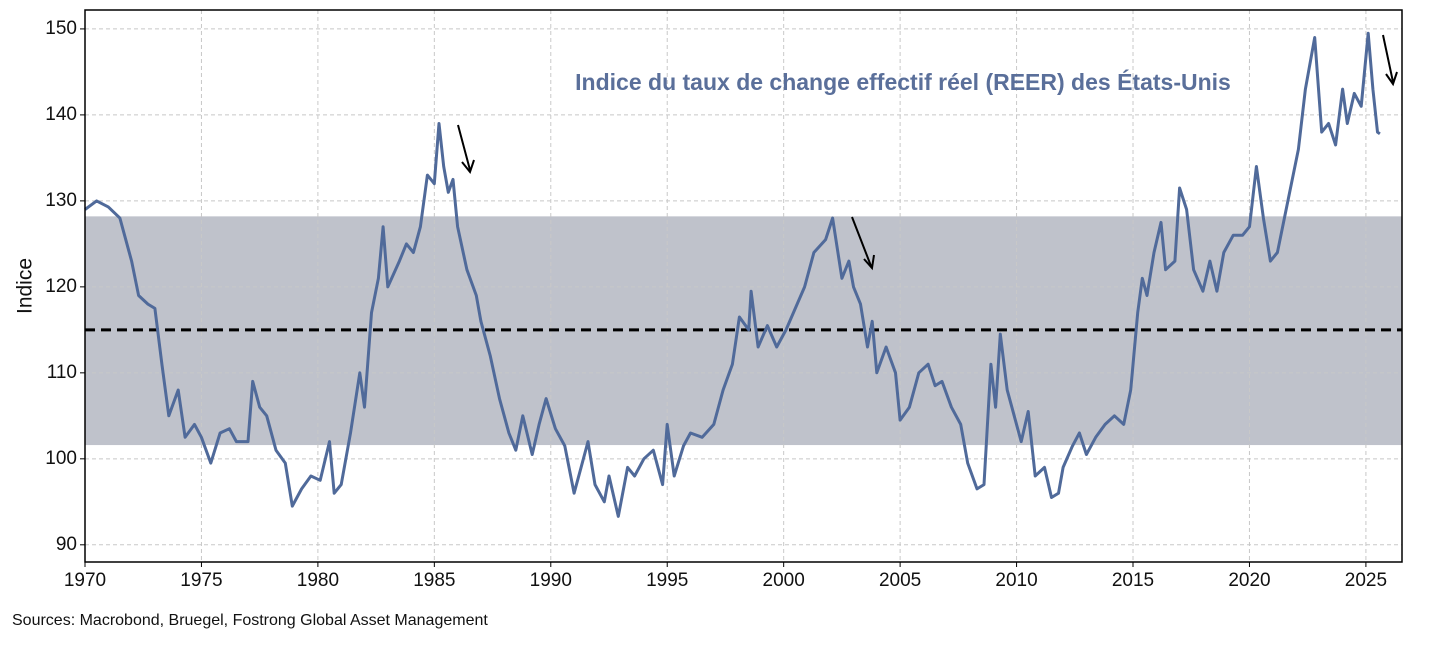 The image size is (1429, 647). What do you see at coordinates (66, 544) in the screenshot?
I see `y-tick-label: 90` at bounding box center [66, 544].